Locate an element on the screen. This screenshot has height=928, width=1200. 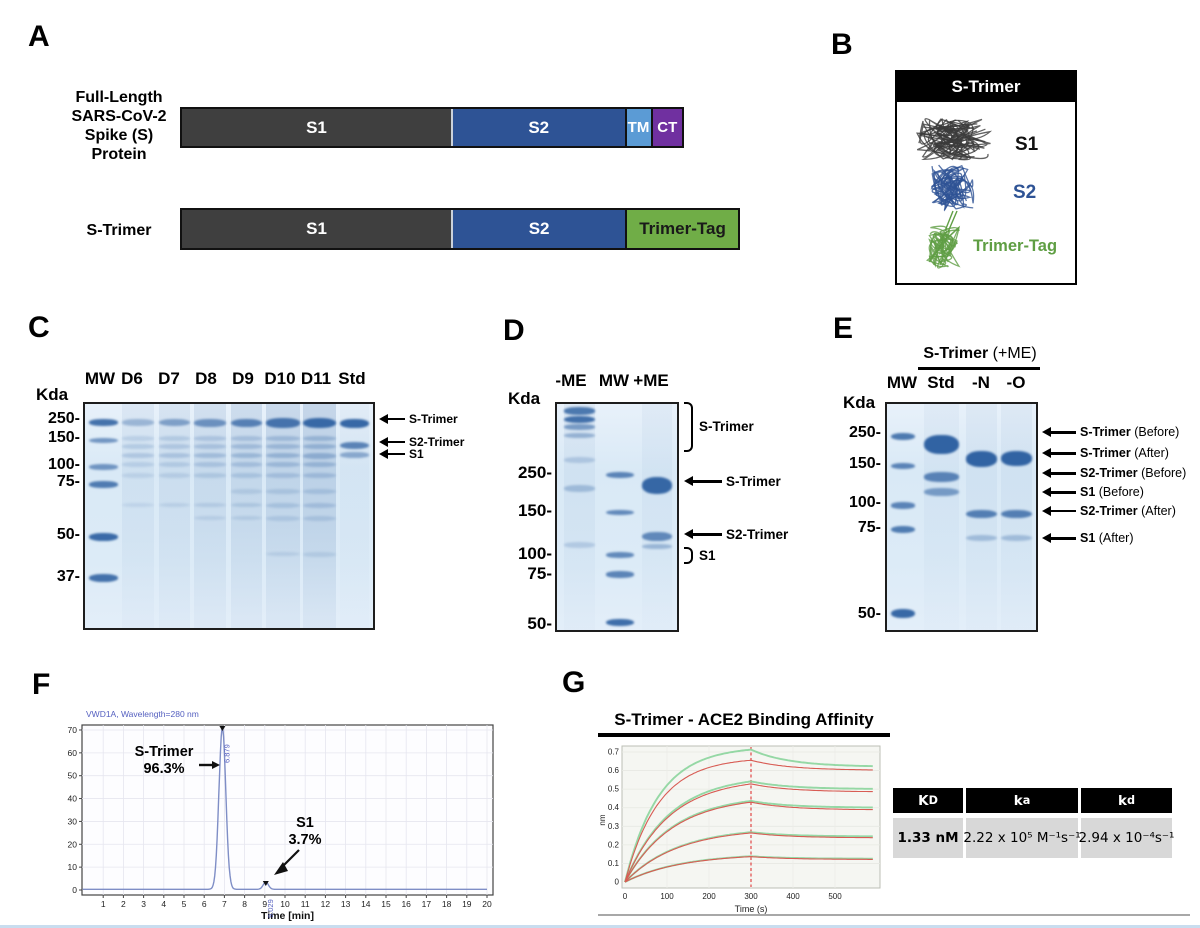
y-tick-label: 0 is located at coordinates (74, 890).